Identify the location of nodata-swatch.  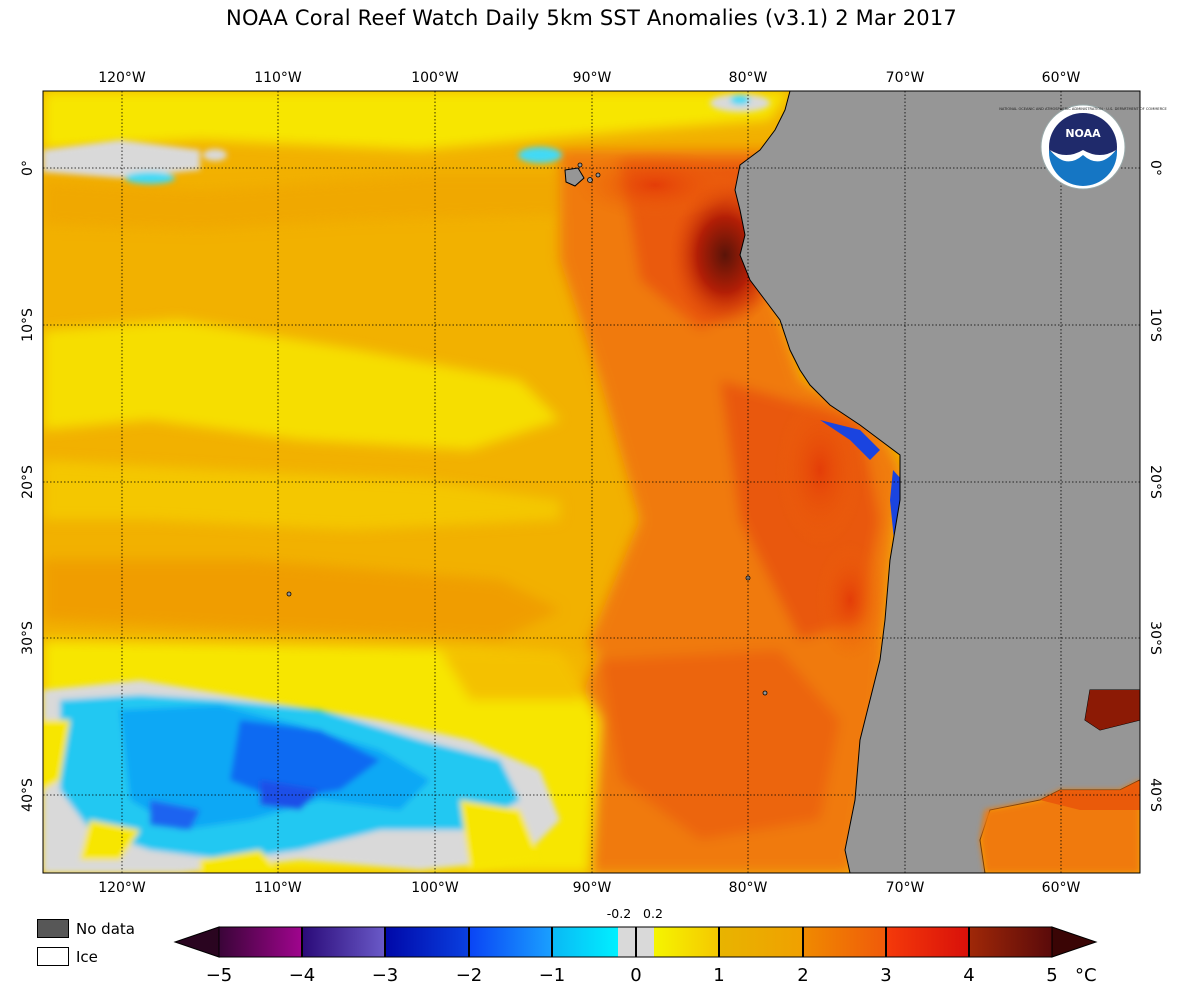
(53, 928).